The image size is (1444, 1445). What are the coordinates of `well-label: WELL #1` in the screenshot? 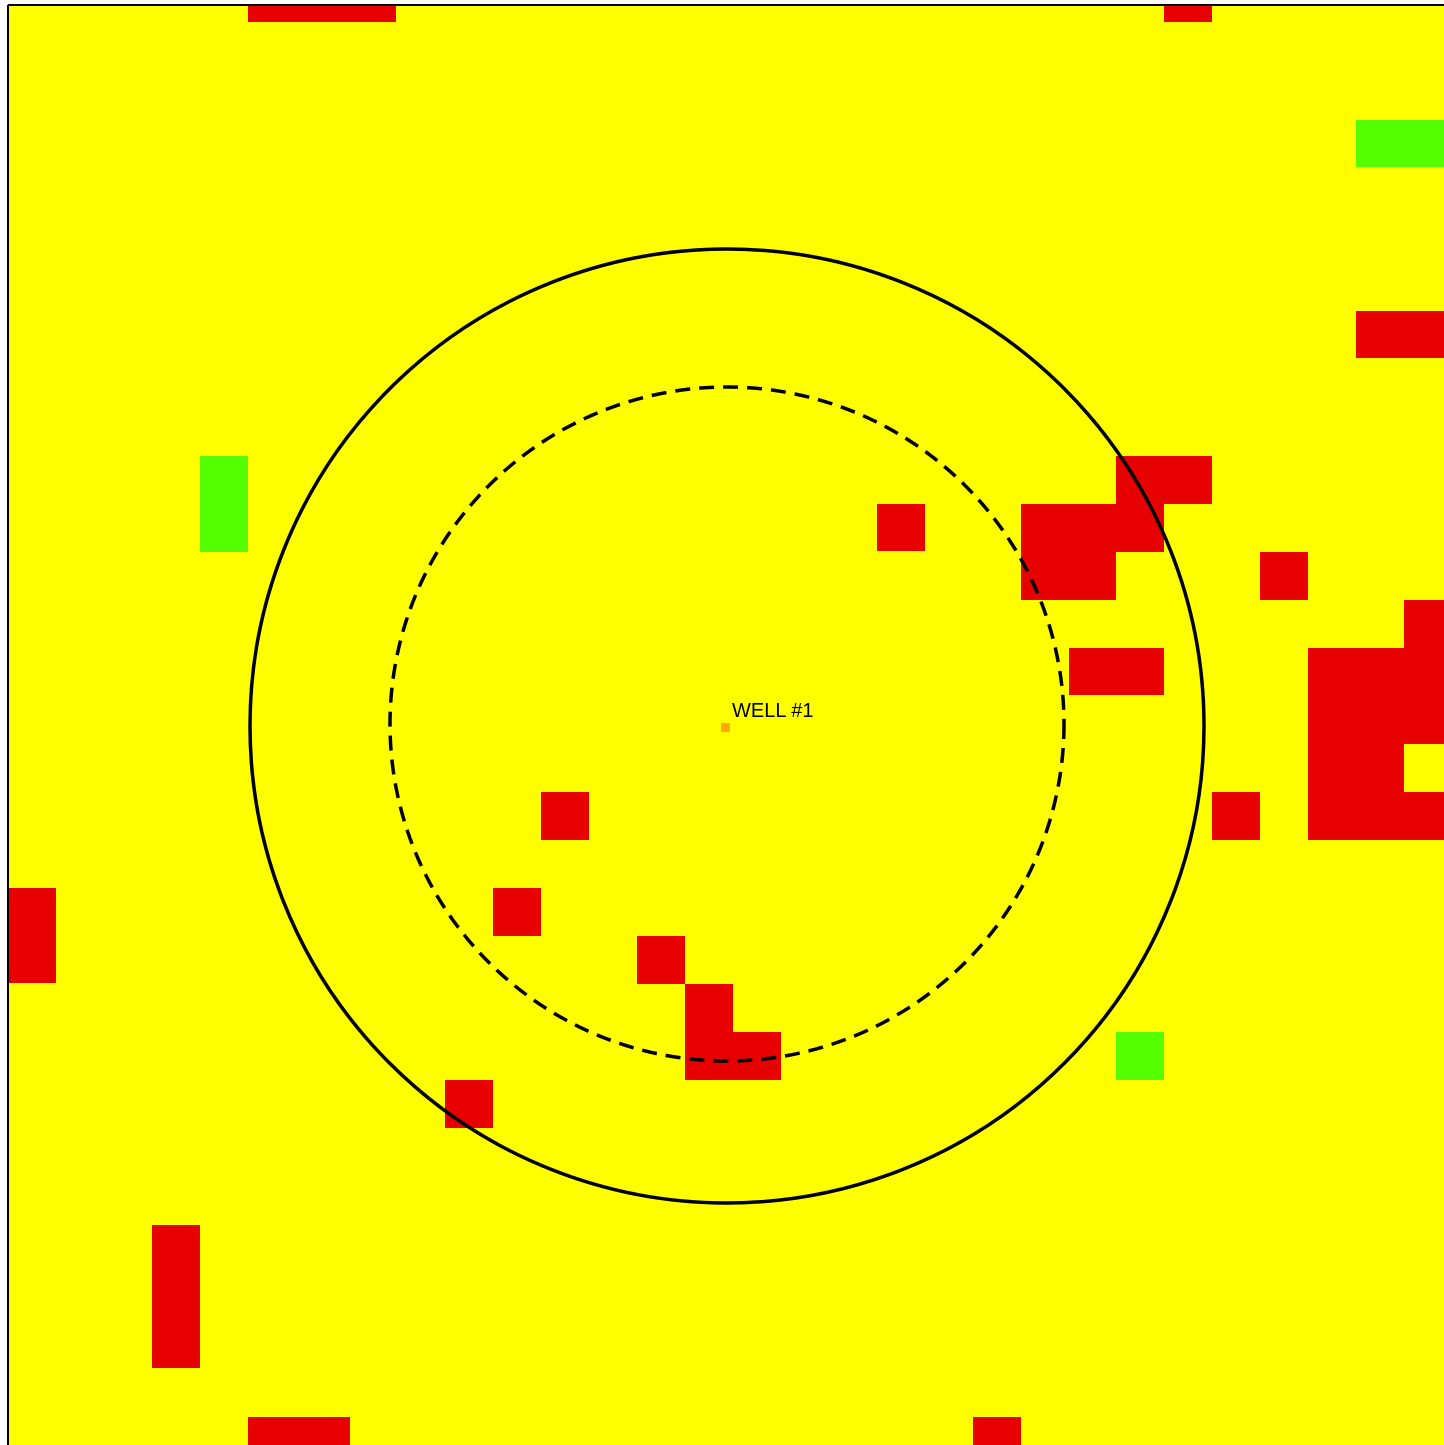 It's located at (773, 711).